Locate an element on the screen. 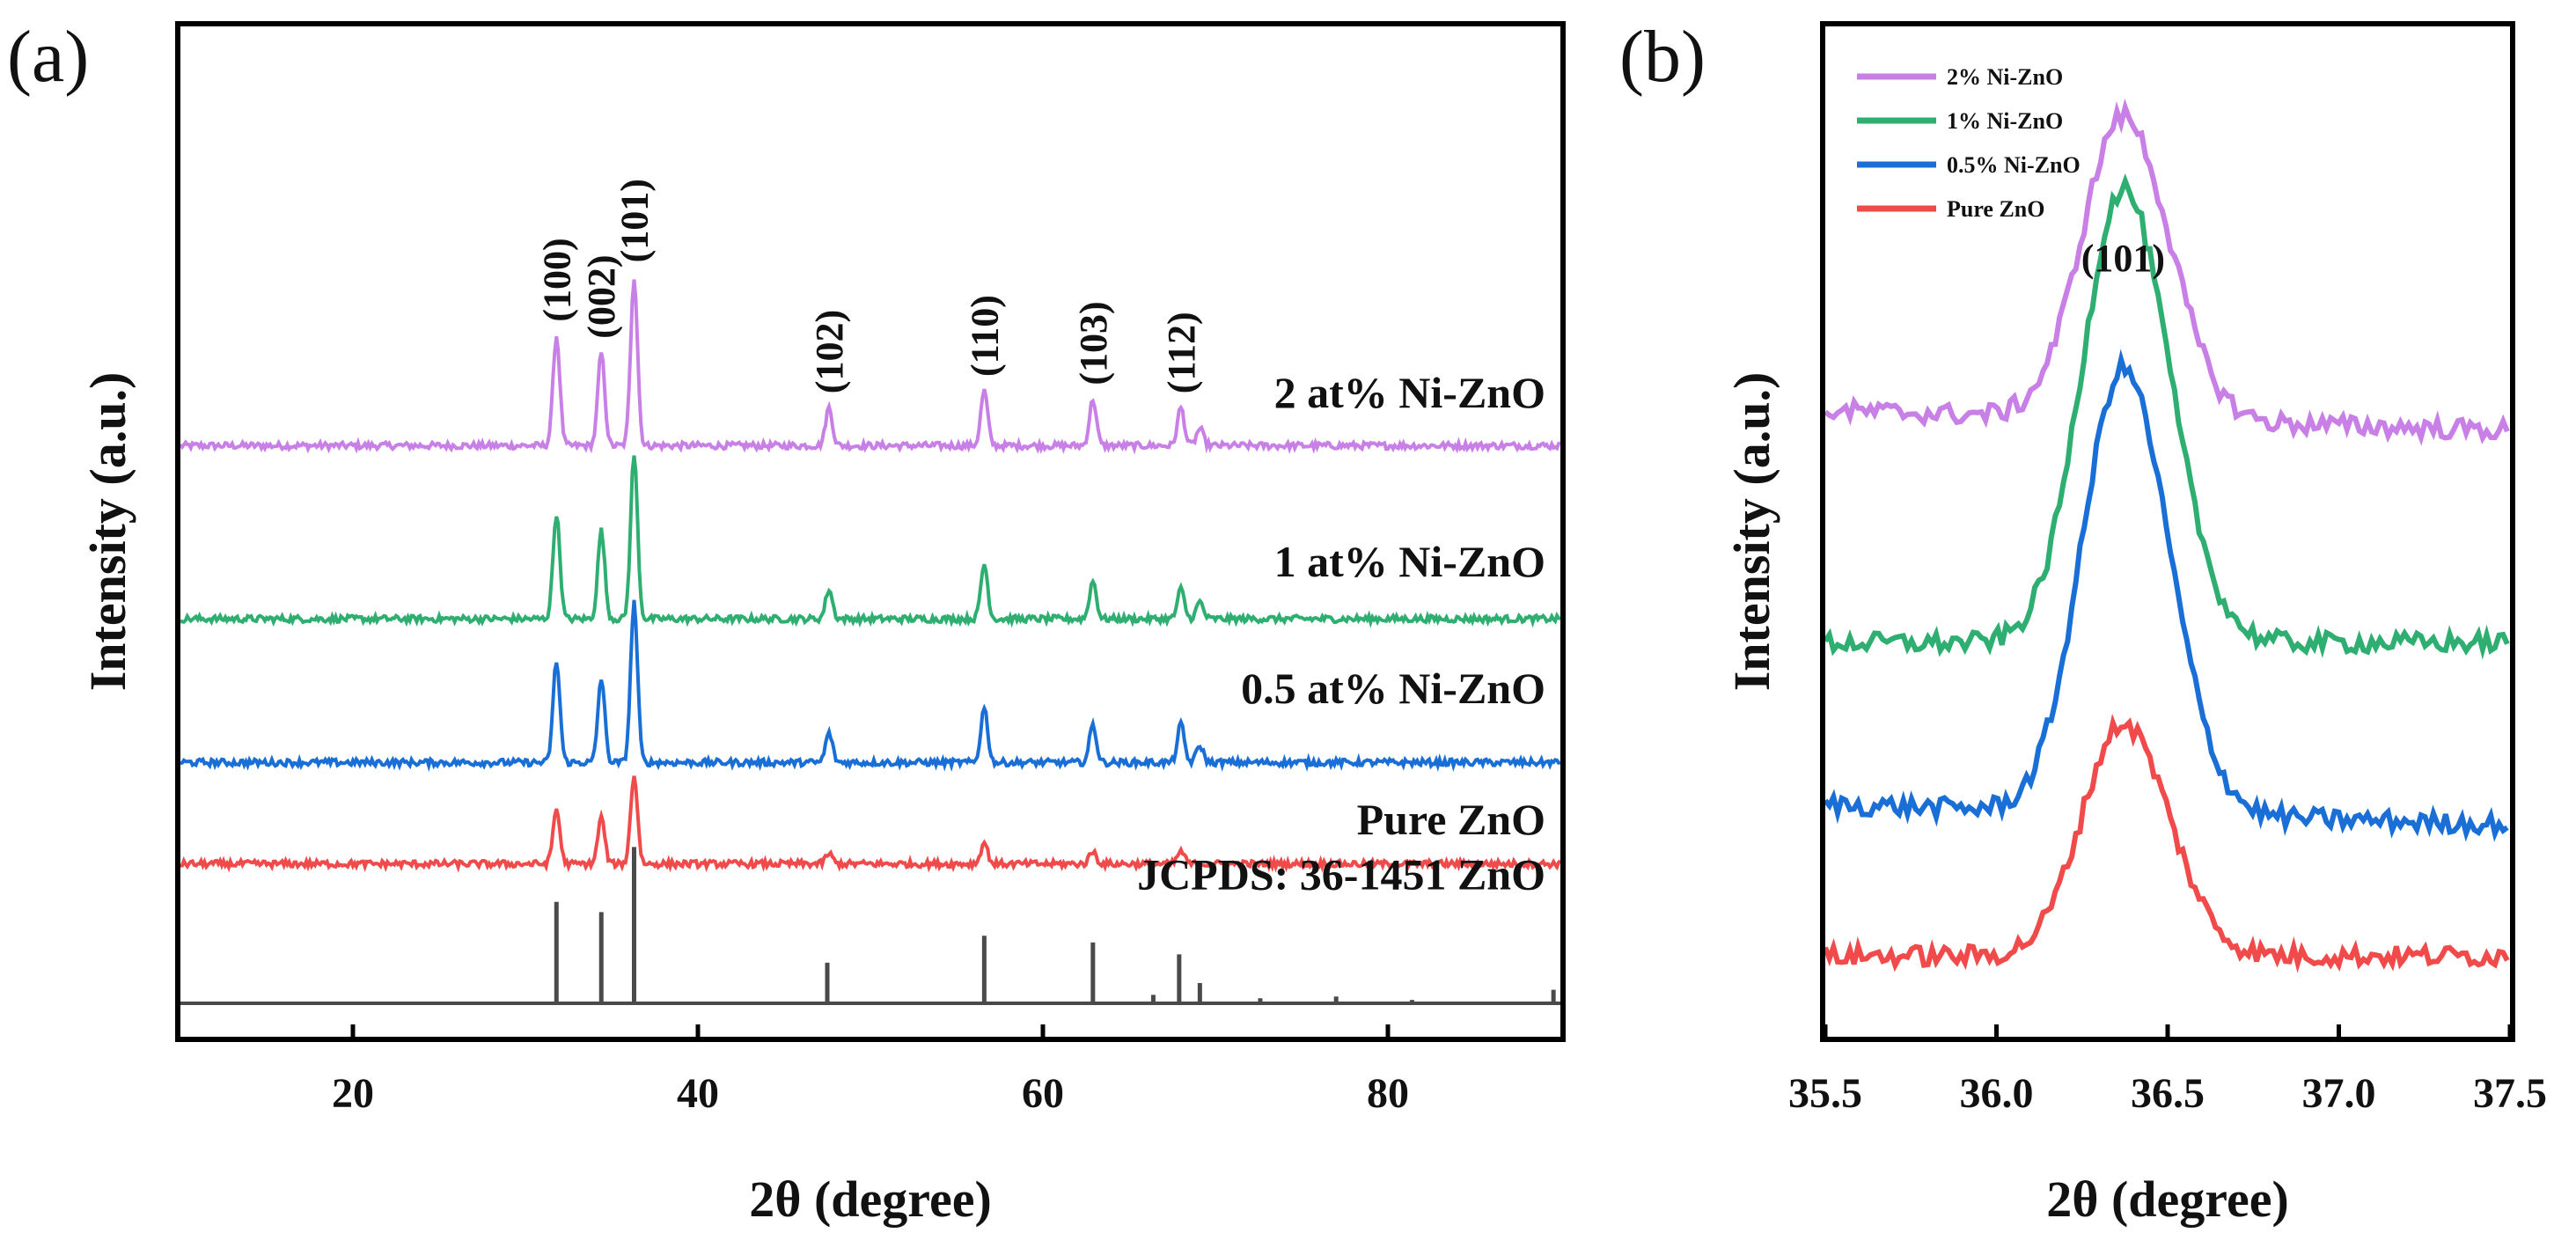  series-label: 0.5 at% Ni-ZnO is located at coordinates (1393, 689).